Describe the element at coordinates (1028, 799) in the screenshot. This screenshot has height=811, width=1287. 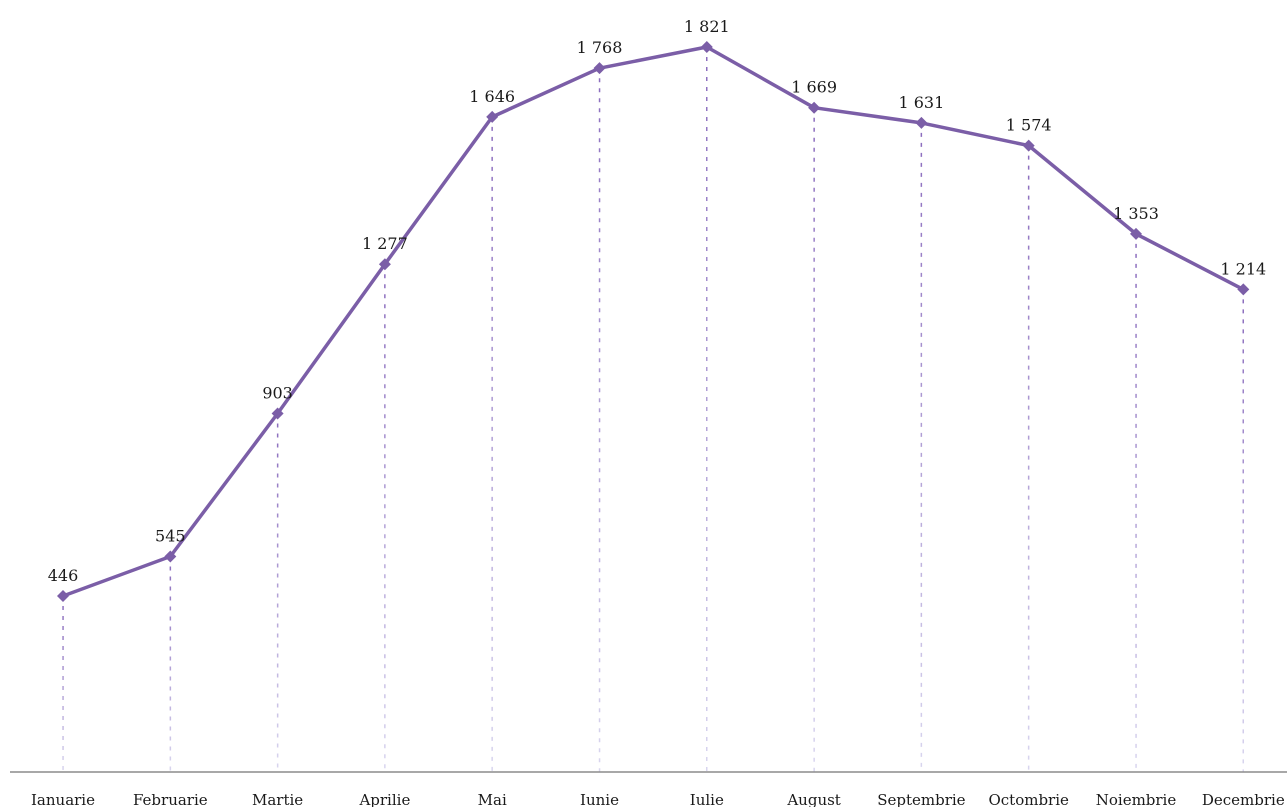
I see `x-tick-label: Octombrie` at that location.